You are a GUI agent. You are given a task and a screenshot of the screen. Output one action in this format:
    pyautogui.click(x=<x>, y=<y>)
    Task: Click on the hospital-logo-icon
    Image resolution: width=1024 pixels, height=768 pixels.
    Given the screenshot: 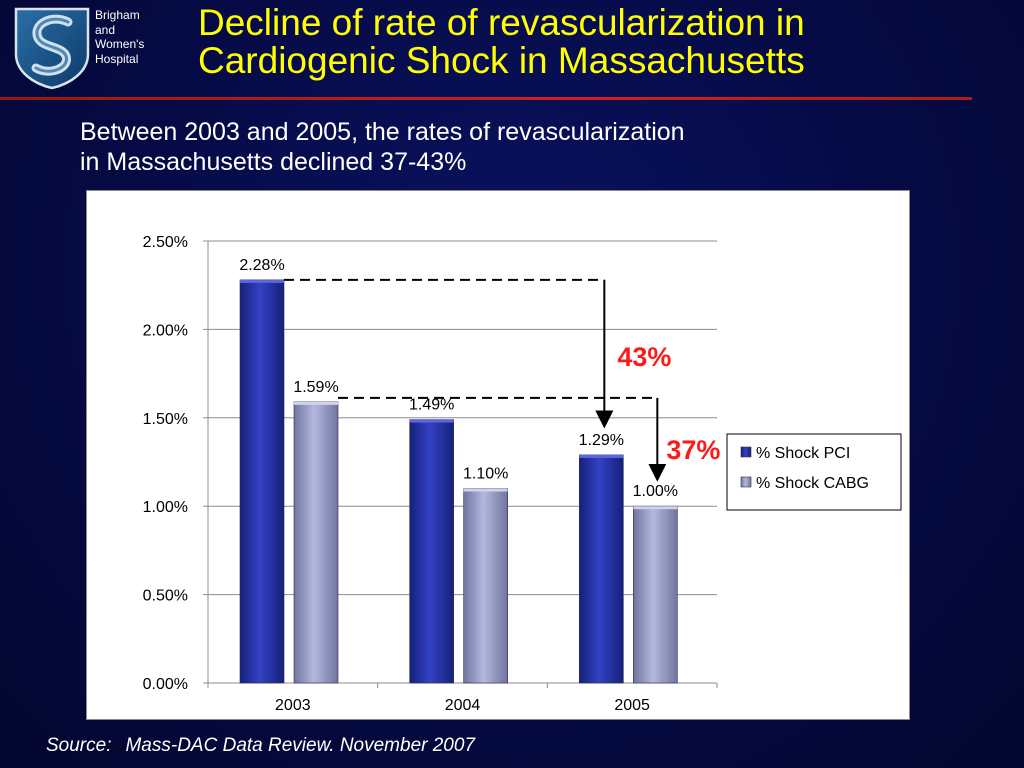 What is the action you would take?
    pyautogui.click(x=52, y=48)
    